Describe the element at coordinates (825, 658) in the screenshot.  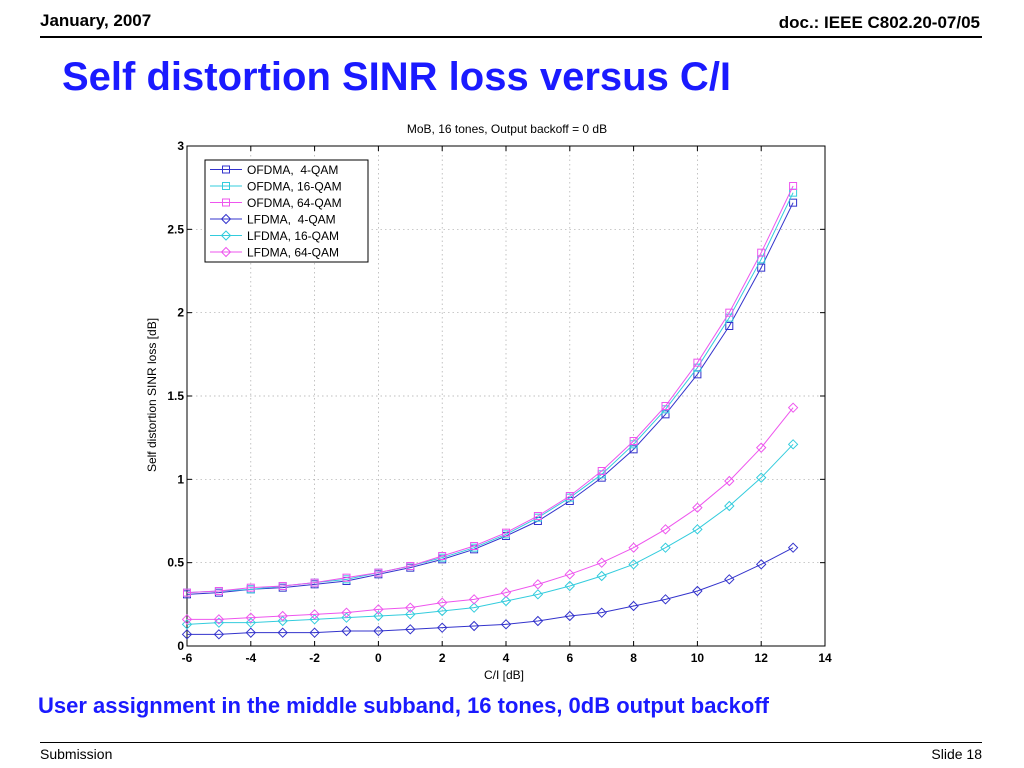
I see `x-tick-label: 14` at that location.